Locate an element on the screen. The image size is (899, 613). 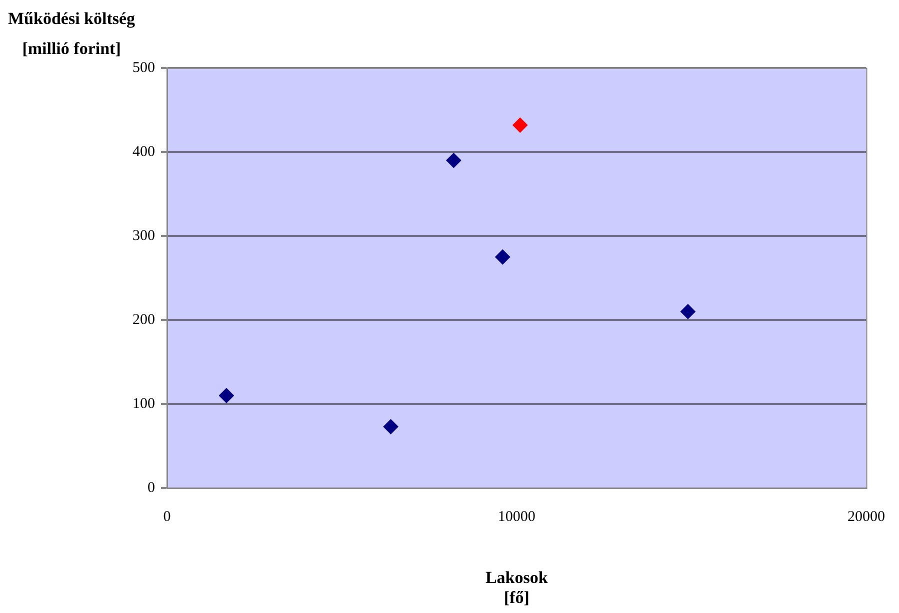
y-tick-label: 200 is located at coordinates (143, 320).